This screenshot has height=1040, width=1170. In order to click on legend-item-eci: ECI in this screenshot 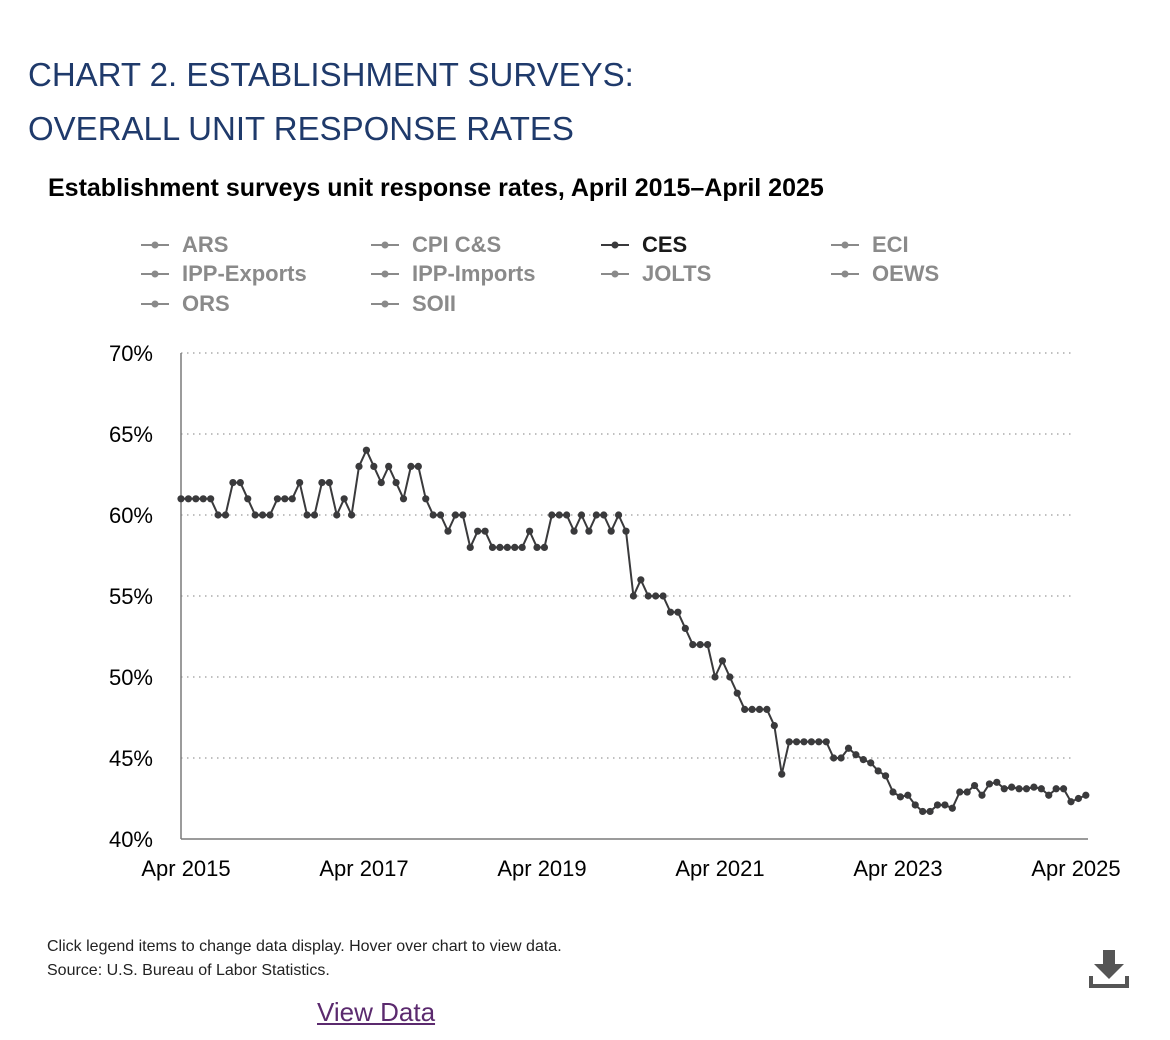, I will do `click(945, 245)`.